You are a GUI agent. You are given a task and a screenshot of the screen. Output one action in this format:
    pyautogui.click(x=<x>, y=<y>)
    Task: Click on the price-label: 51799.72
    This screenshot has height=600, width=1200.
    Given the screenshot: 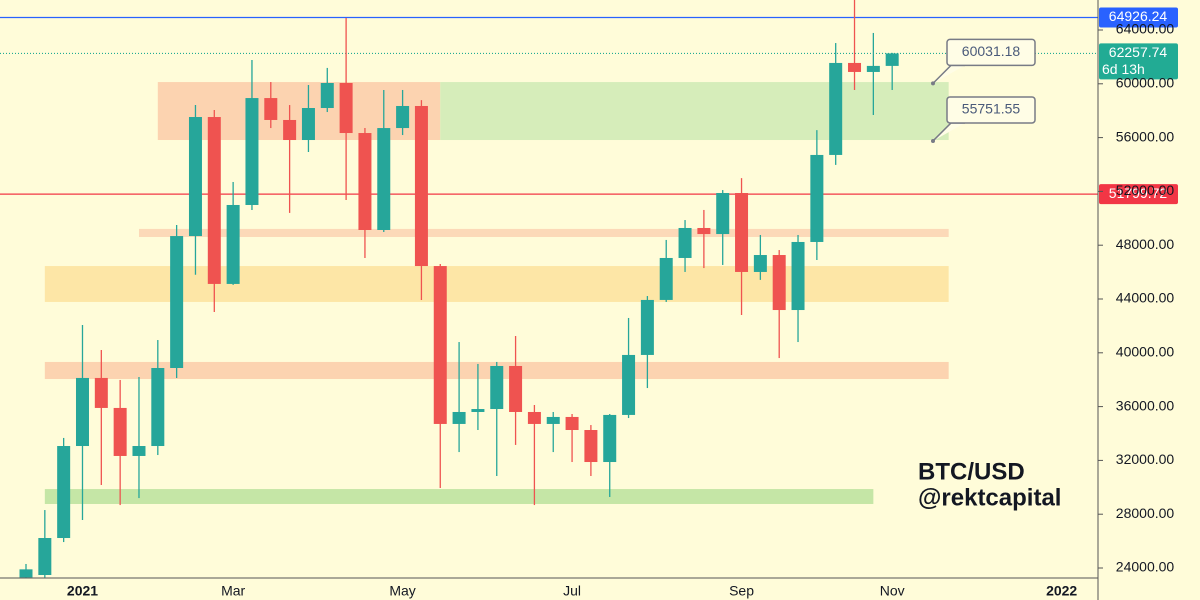 What is the action you would take?
    pyautogui.click(x=1138, y=193)
    